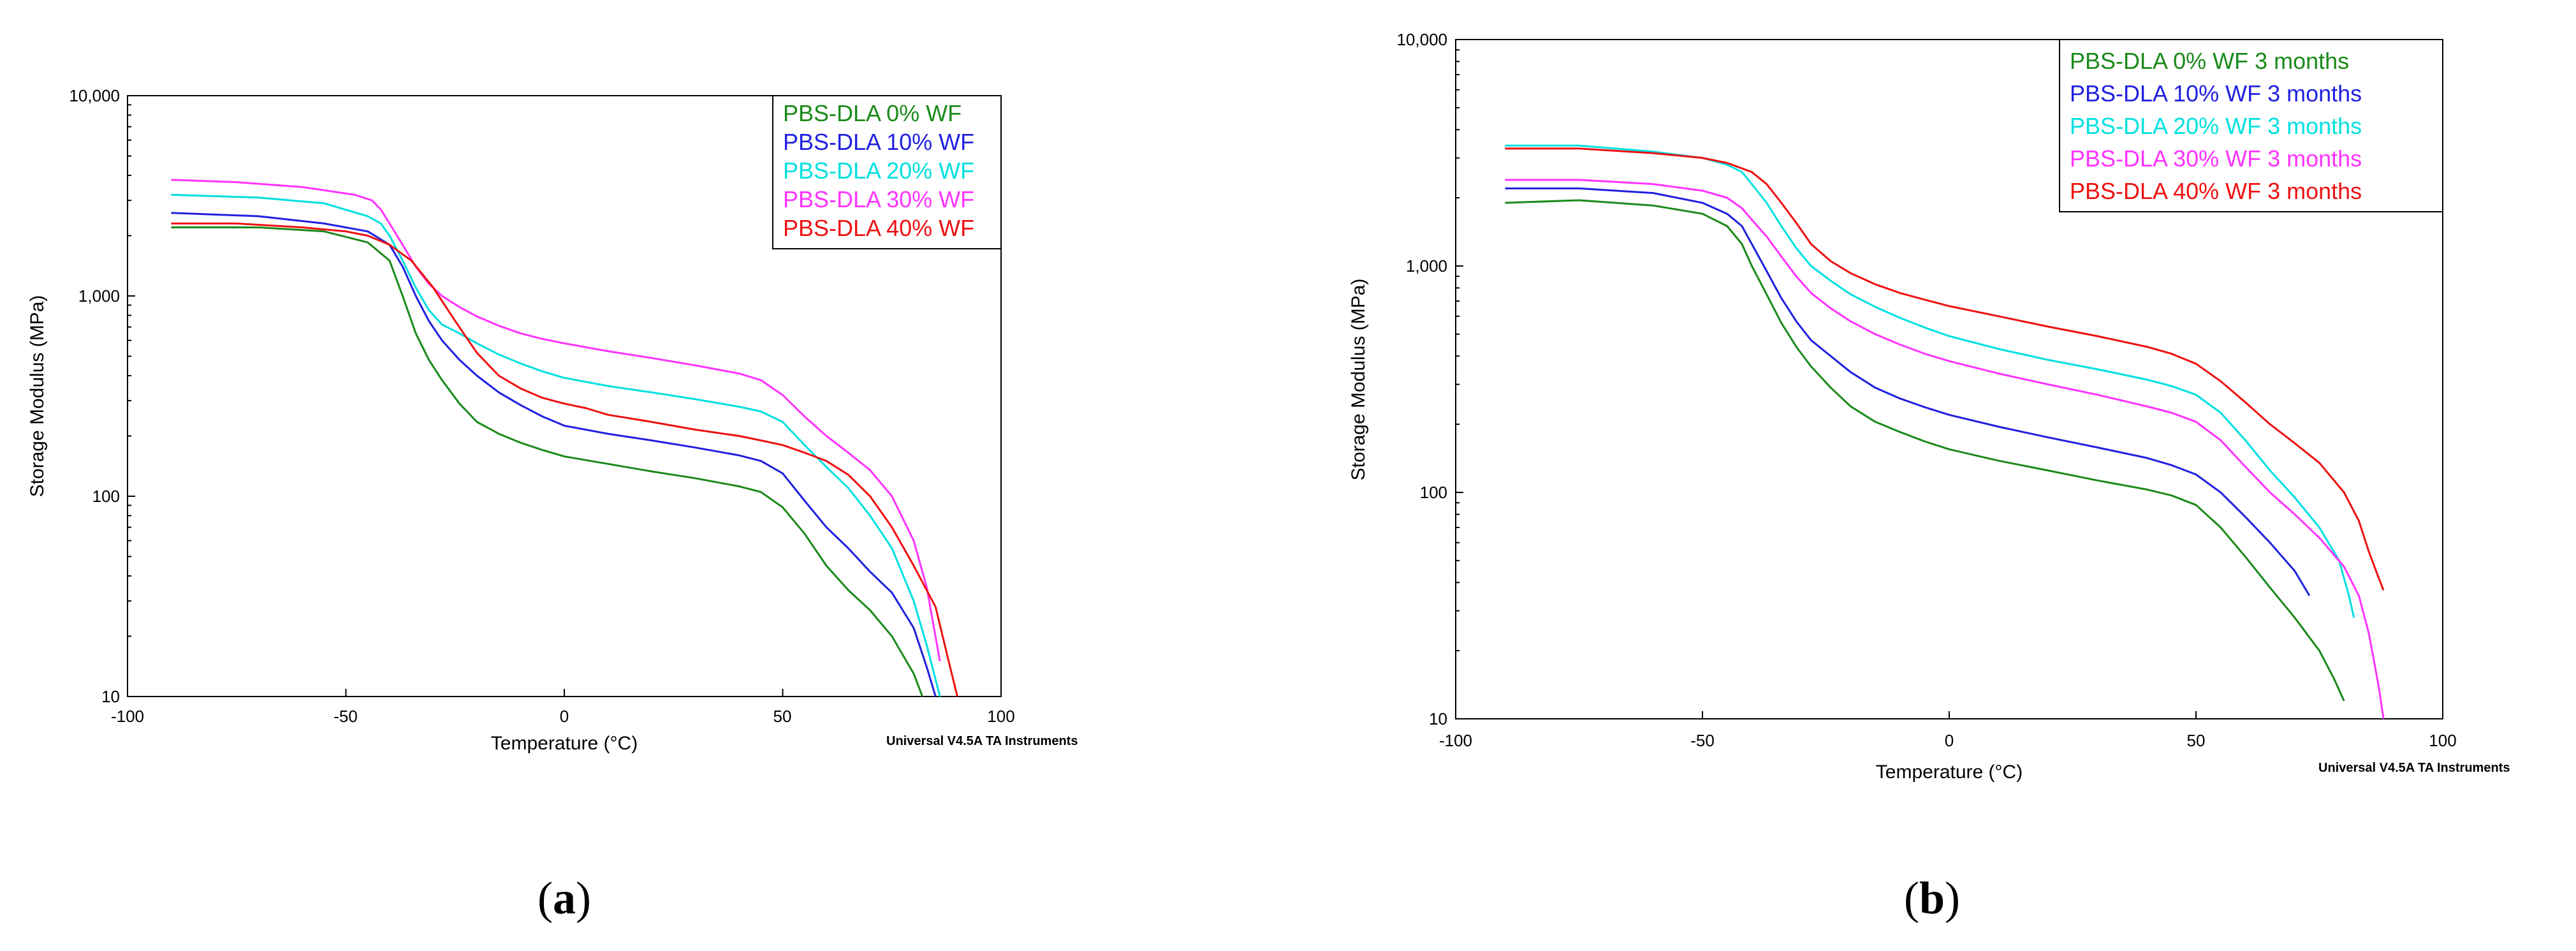 This screenshot has height=951, width=2576. What do you see at coordinates (878, 142) in the screenshot?
I see `legend-entry: PBS-DLA 10% WF` at bounding box center [878, 142].